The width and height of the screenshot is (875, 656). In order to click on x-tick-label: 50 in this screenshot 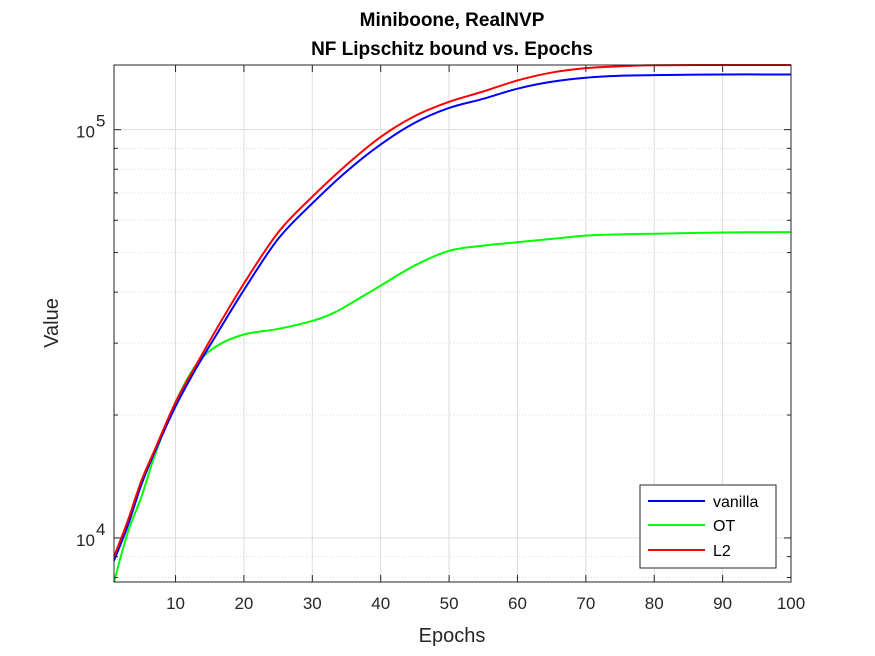, I will do `click(449, 603)`.